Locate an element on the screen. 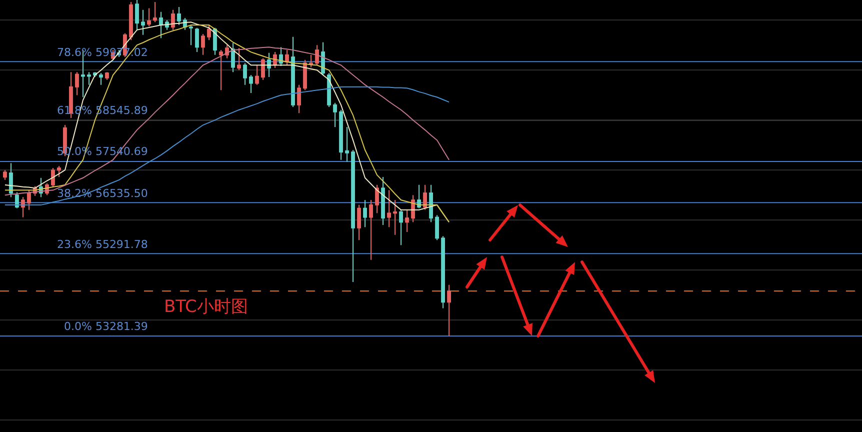  ref-line-label: 23.6% 55291.78 is located at coordinates (102, 244).